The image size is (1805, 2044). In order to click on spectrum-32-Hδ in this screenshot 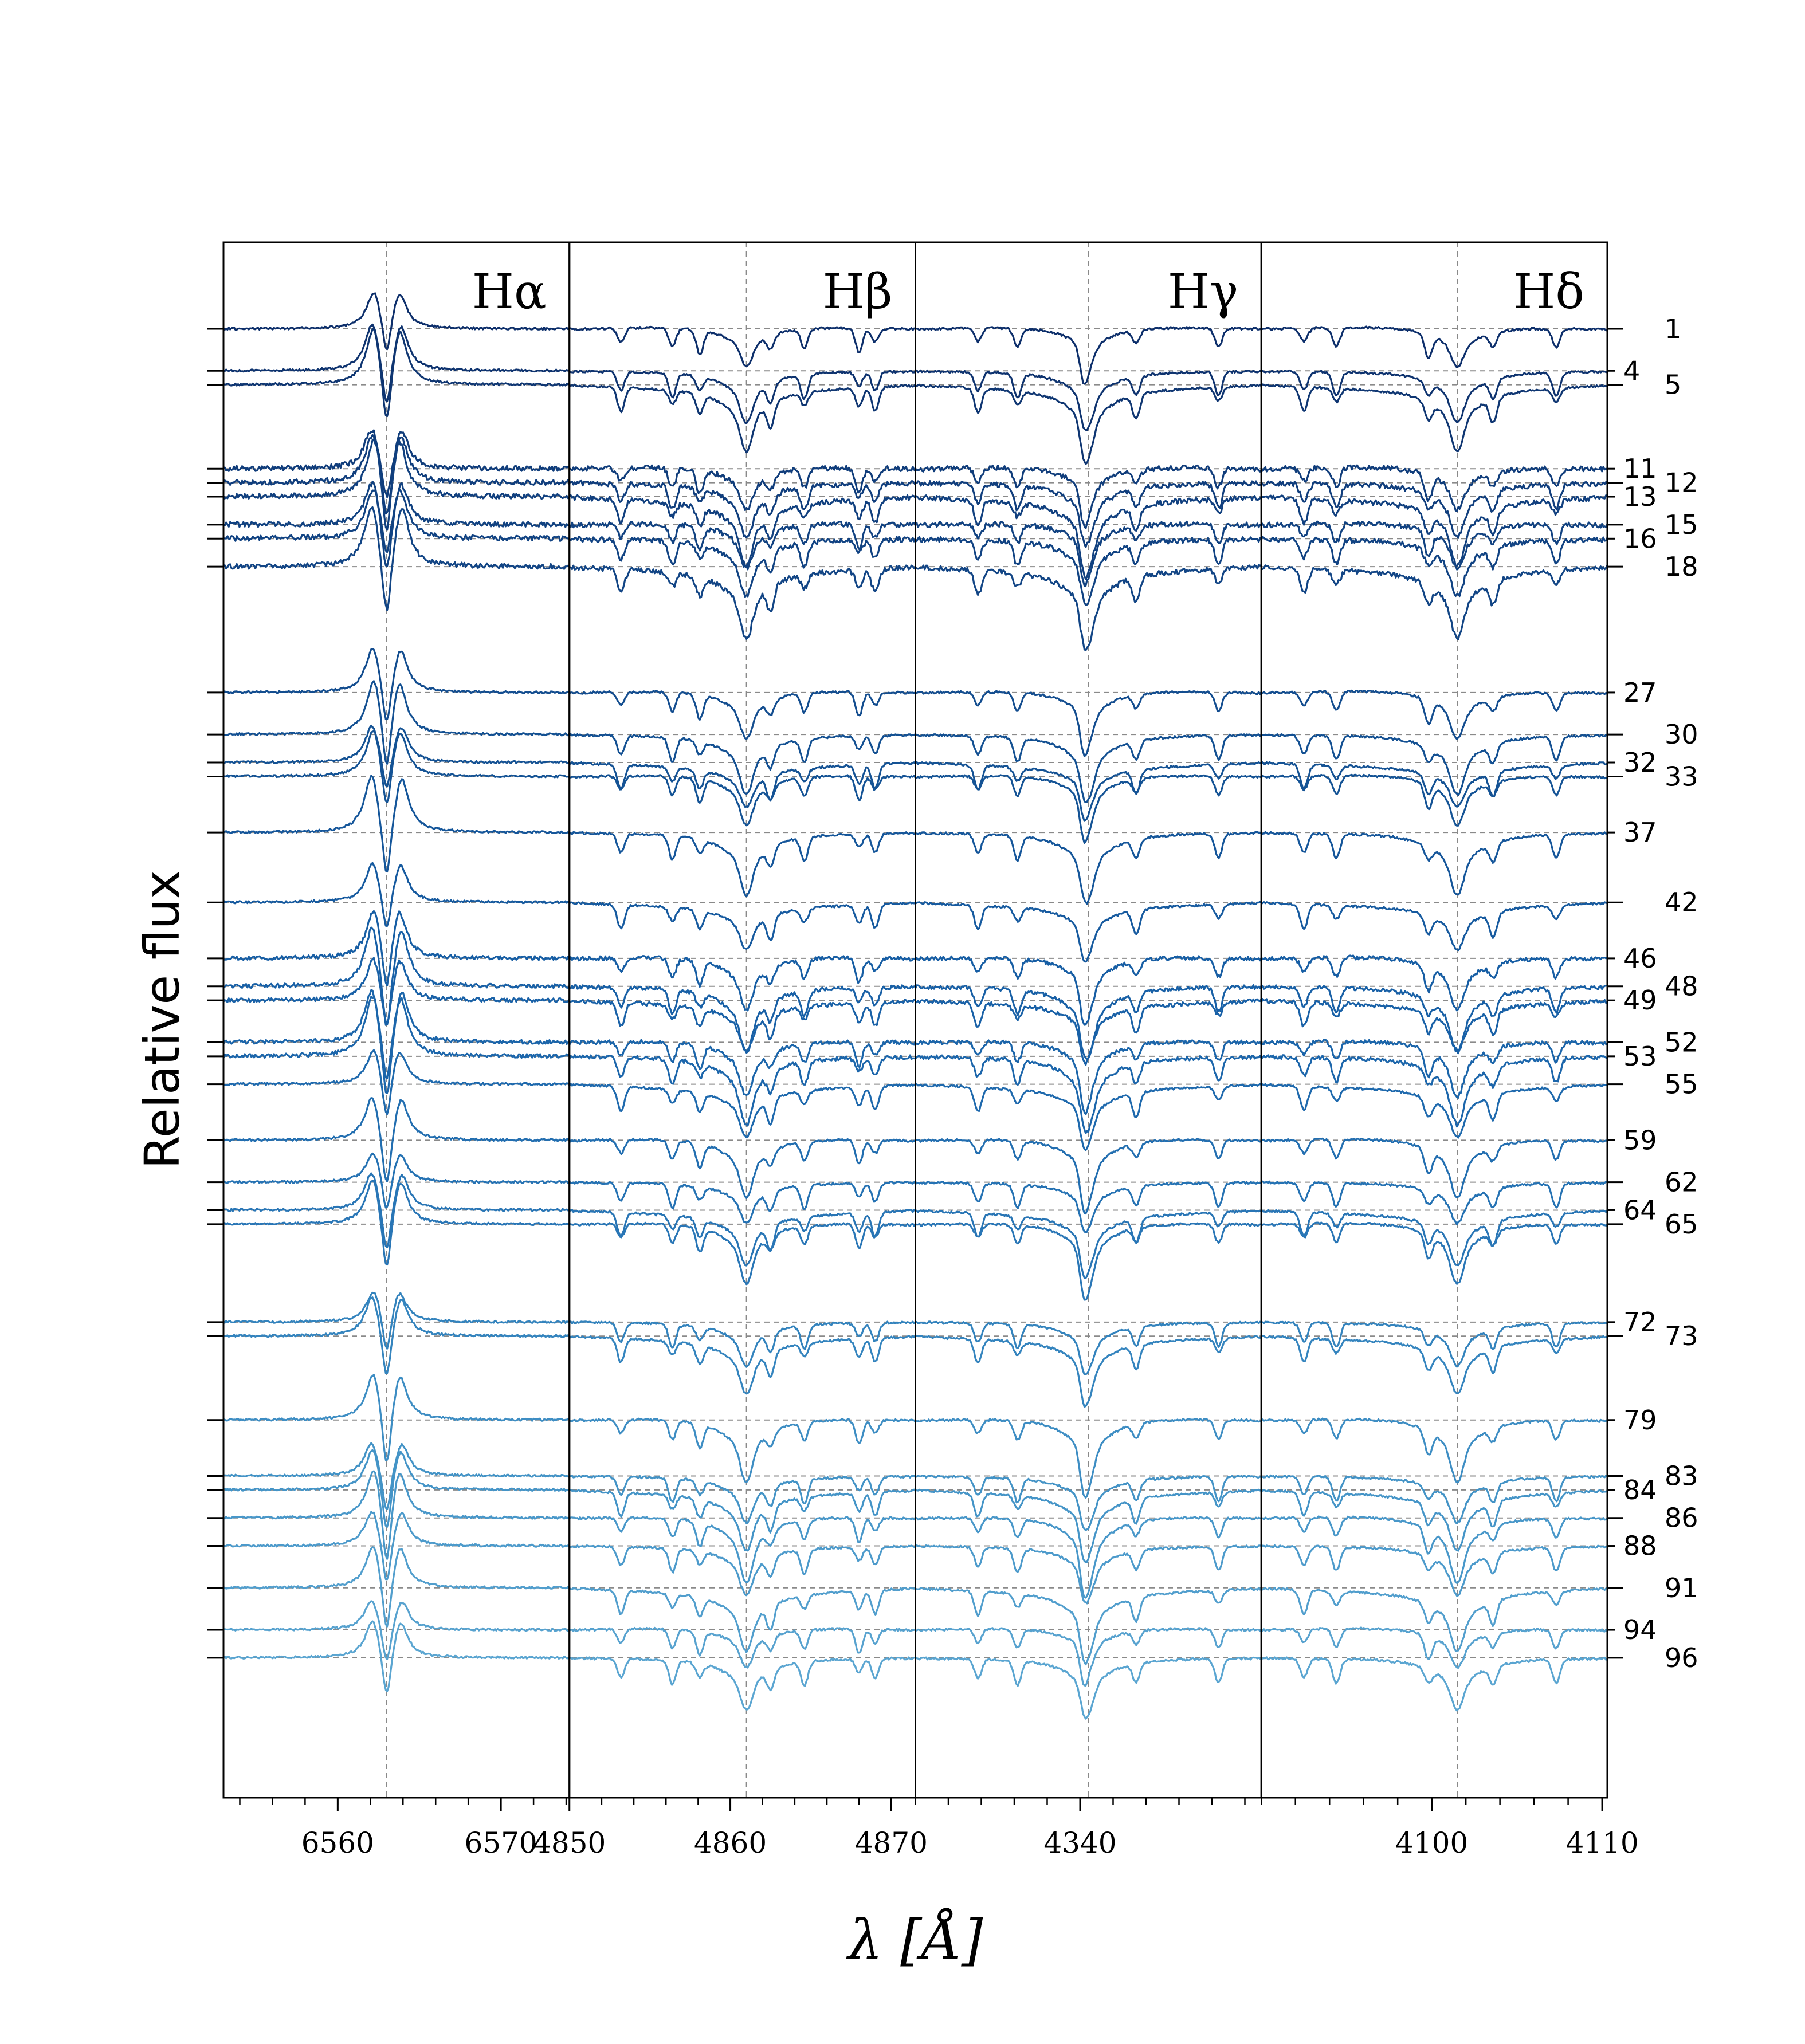, I will do `click(1434, 785)`.